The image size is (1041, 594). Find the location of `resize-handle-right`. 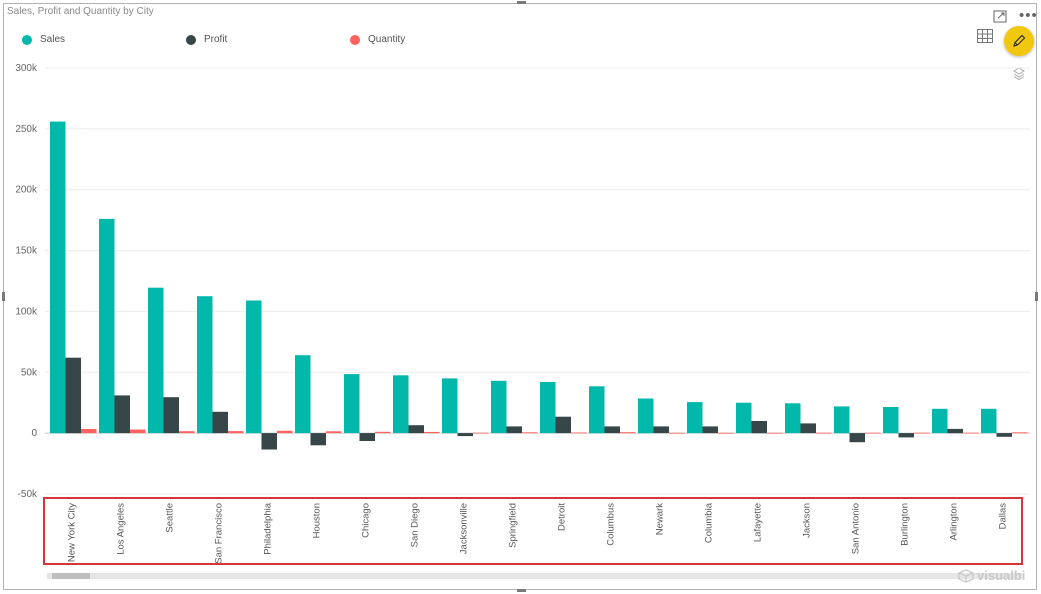

resize-handle-right is located at coordinates (1036, 296).